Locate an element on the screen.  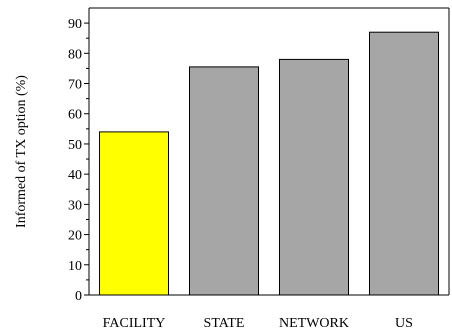
y-tick-label: 30 is located at coordinates (75, 205).